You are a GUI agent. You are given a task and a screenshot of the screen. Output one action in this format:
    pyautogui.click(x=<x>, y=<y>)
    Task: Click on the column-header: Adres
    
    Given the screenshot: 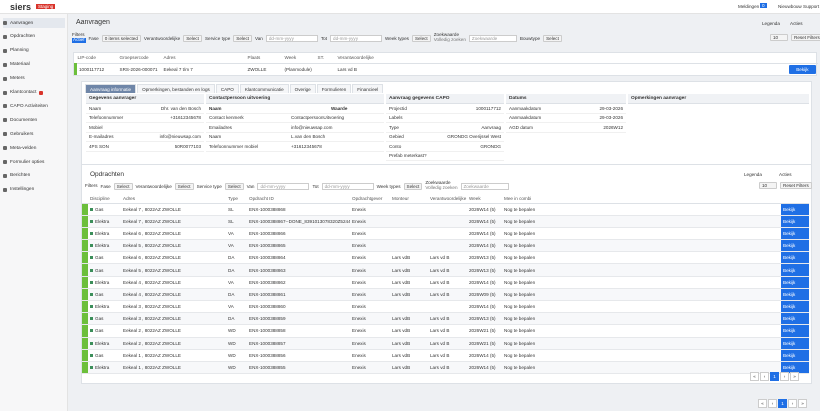 What is the action you would take?
    pyautogui.click(x=129, y=198)
    